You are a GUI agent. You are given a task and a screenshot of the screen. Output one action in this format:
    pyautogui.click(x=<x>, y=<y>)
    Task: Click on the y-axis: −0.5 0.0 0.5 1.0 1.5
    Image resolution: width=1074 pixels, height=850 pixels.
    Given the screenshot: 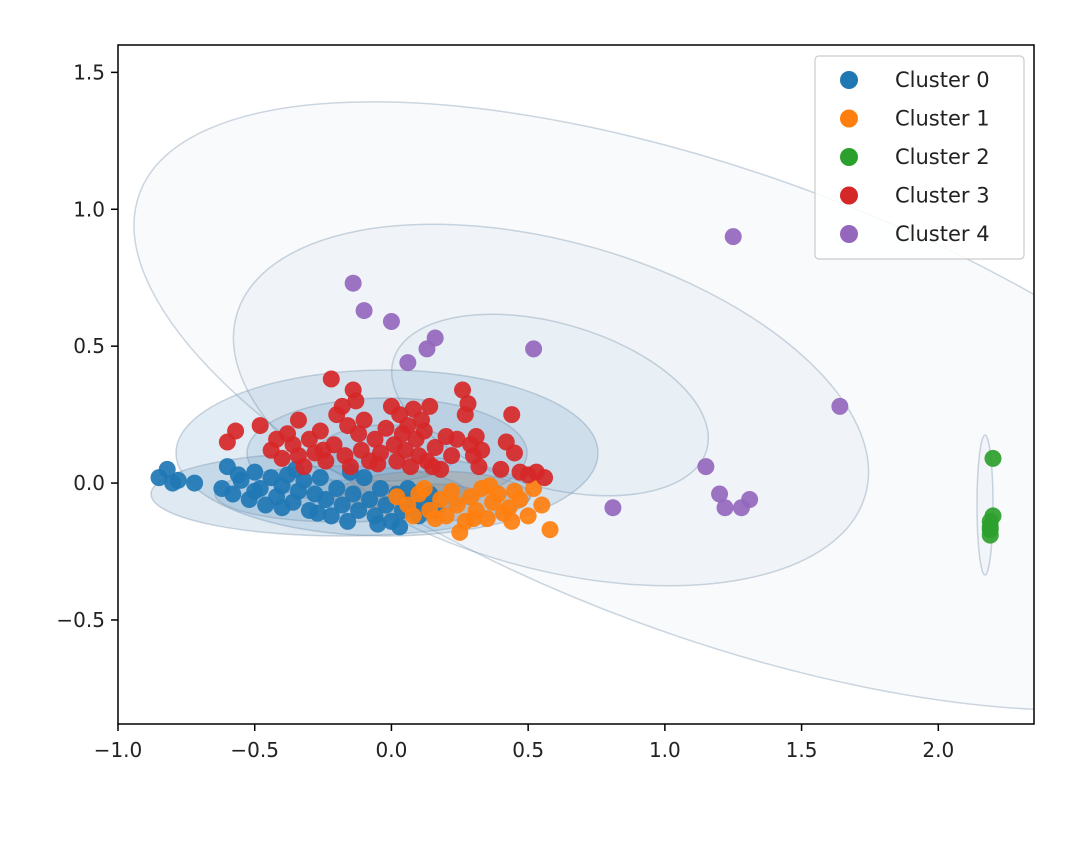 What is the action you would take?
    pyautogui.click(x=87, y=346)
    